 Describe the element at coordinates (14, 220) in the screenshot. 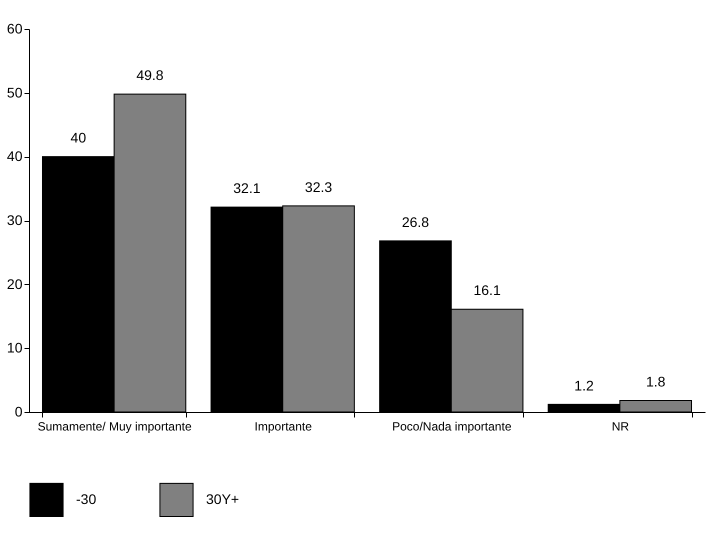

I see `y-tick-label: 30` at that location.